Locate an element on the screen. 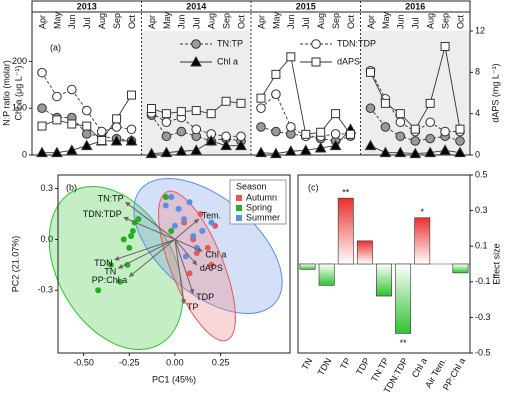 The height and width of the screenshot is (407, 505). loading-label: TP is located at coordinates (193, 307).